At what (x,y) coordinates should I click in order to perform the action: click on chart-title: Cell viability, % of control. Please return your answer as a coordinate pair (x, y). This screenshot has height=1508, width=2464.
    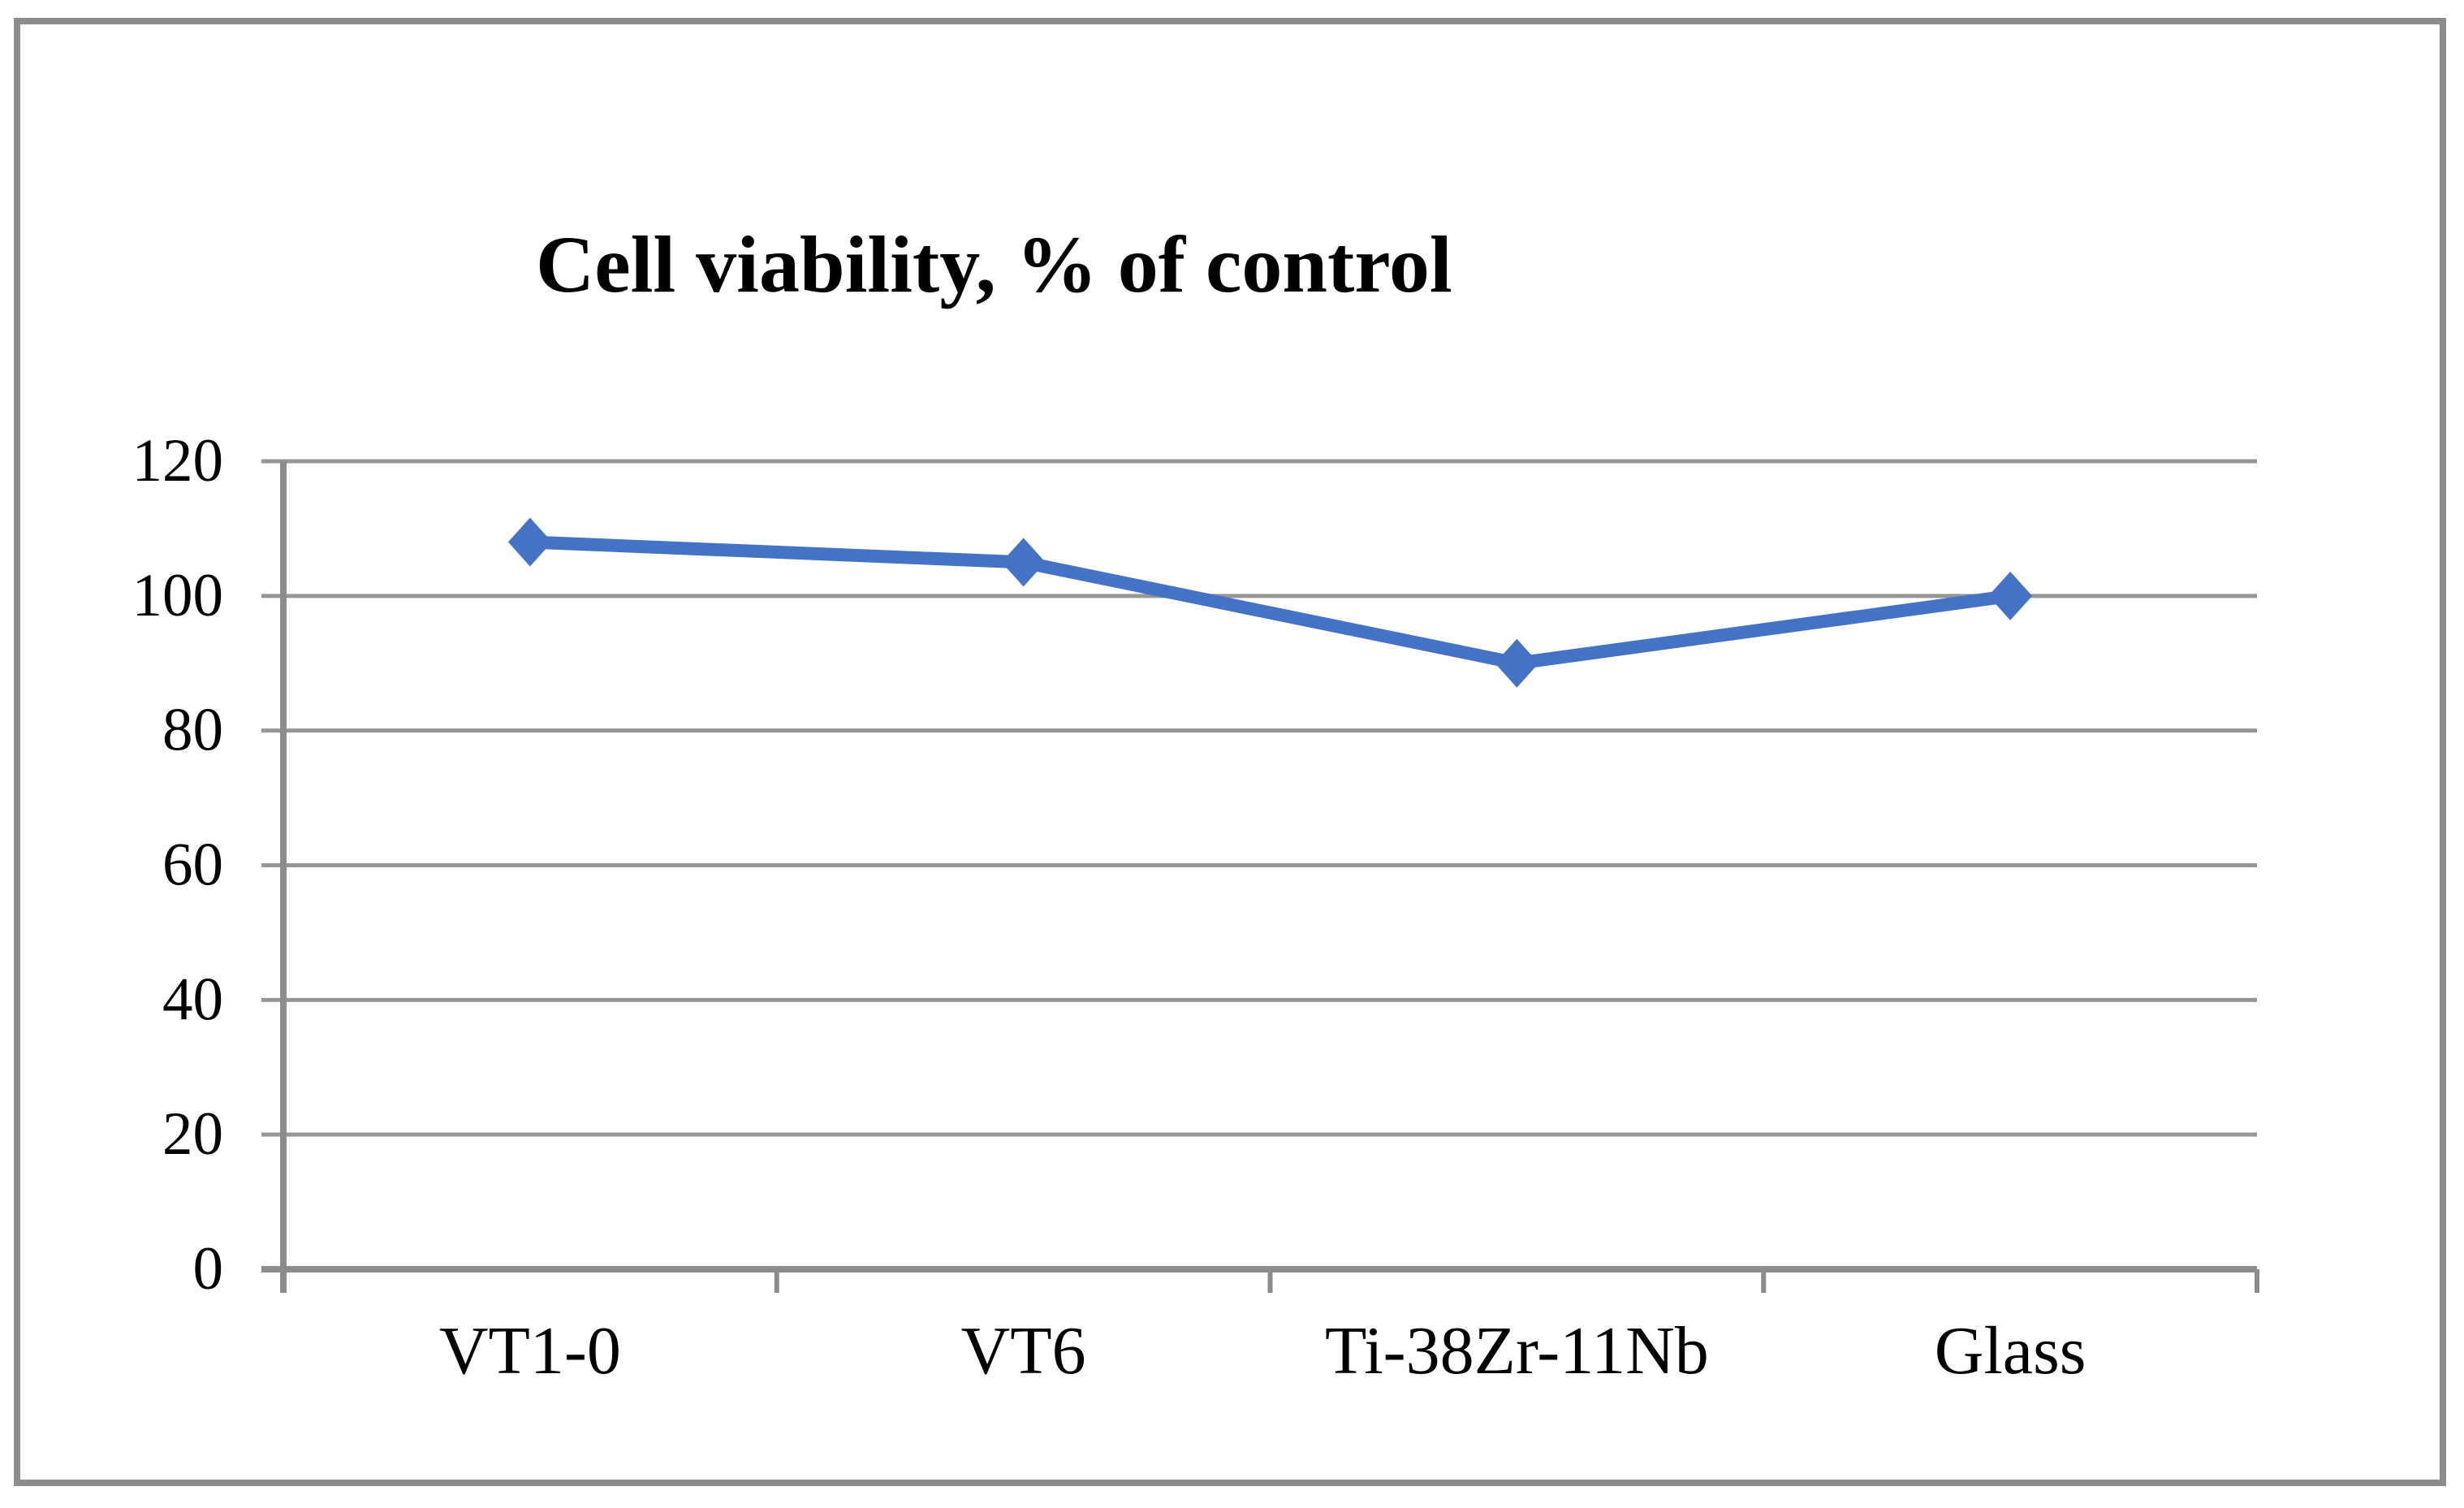
    Looking at the image, I should click on (994, 264).